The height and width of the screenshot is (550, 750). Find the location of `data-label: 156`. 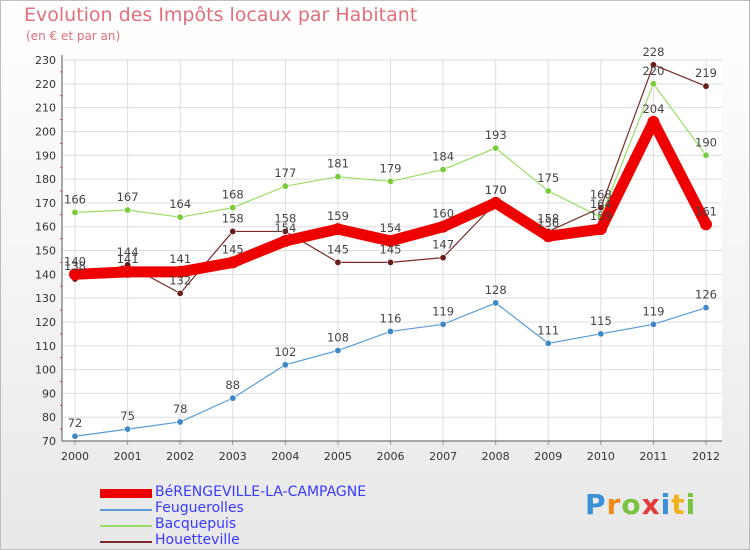

data-label: 156 is located at coordinates (548, 223).